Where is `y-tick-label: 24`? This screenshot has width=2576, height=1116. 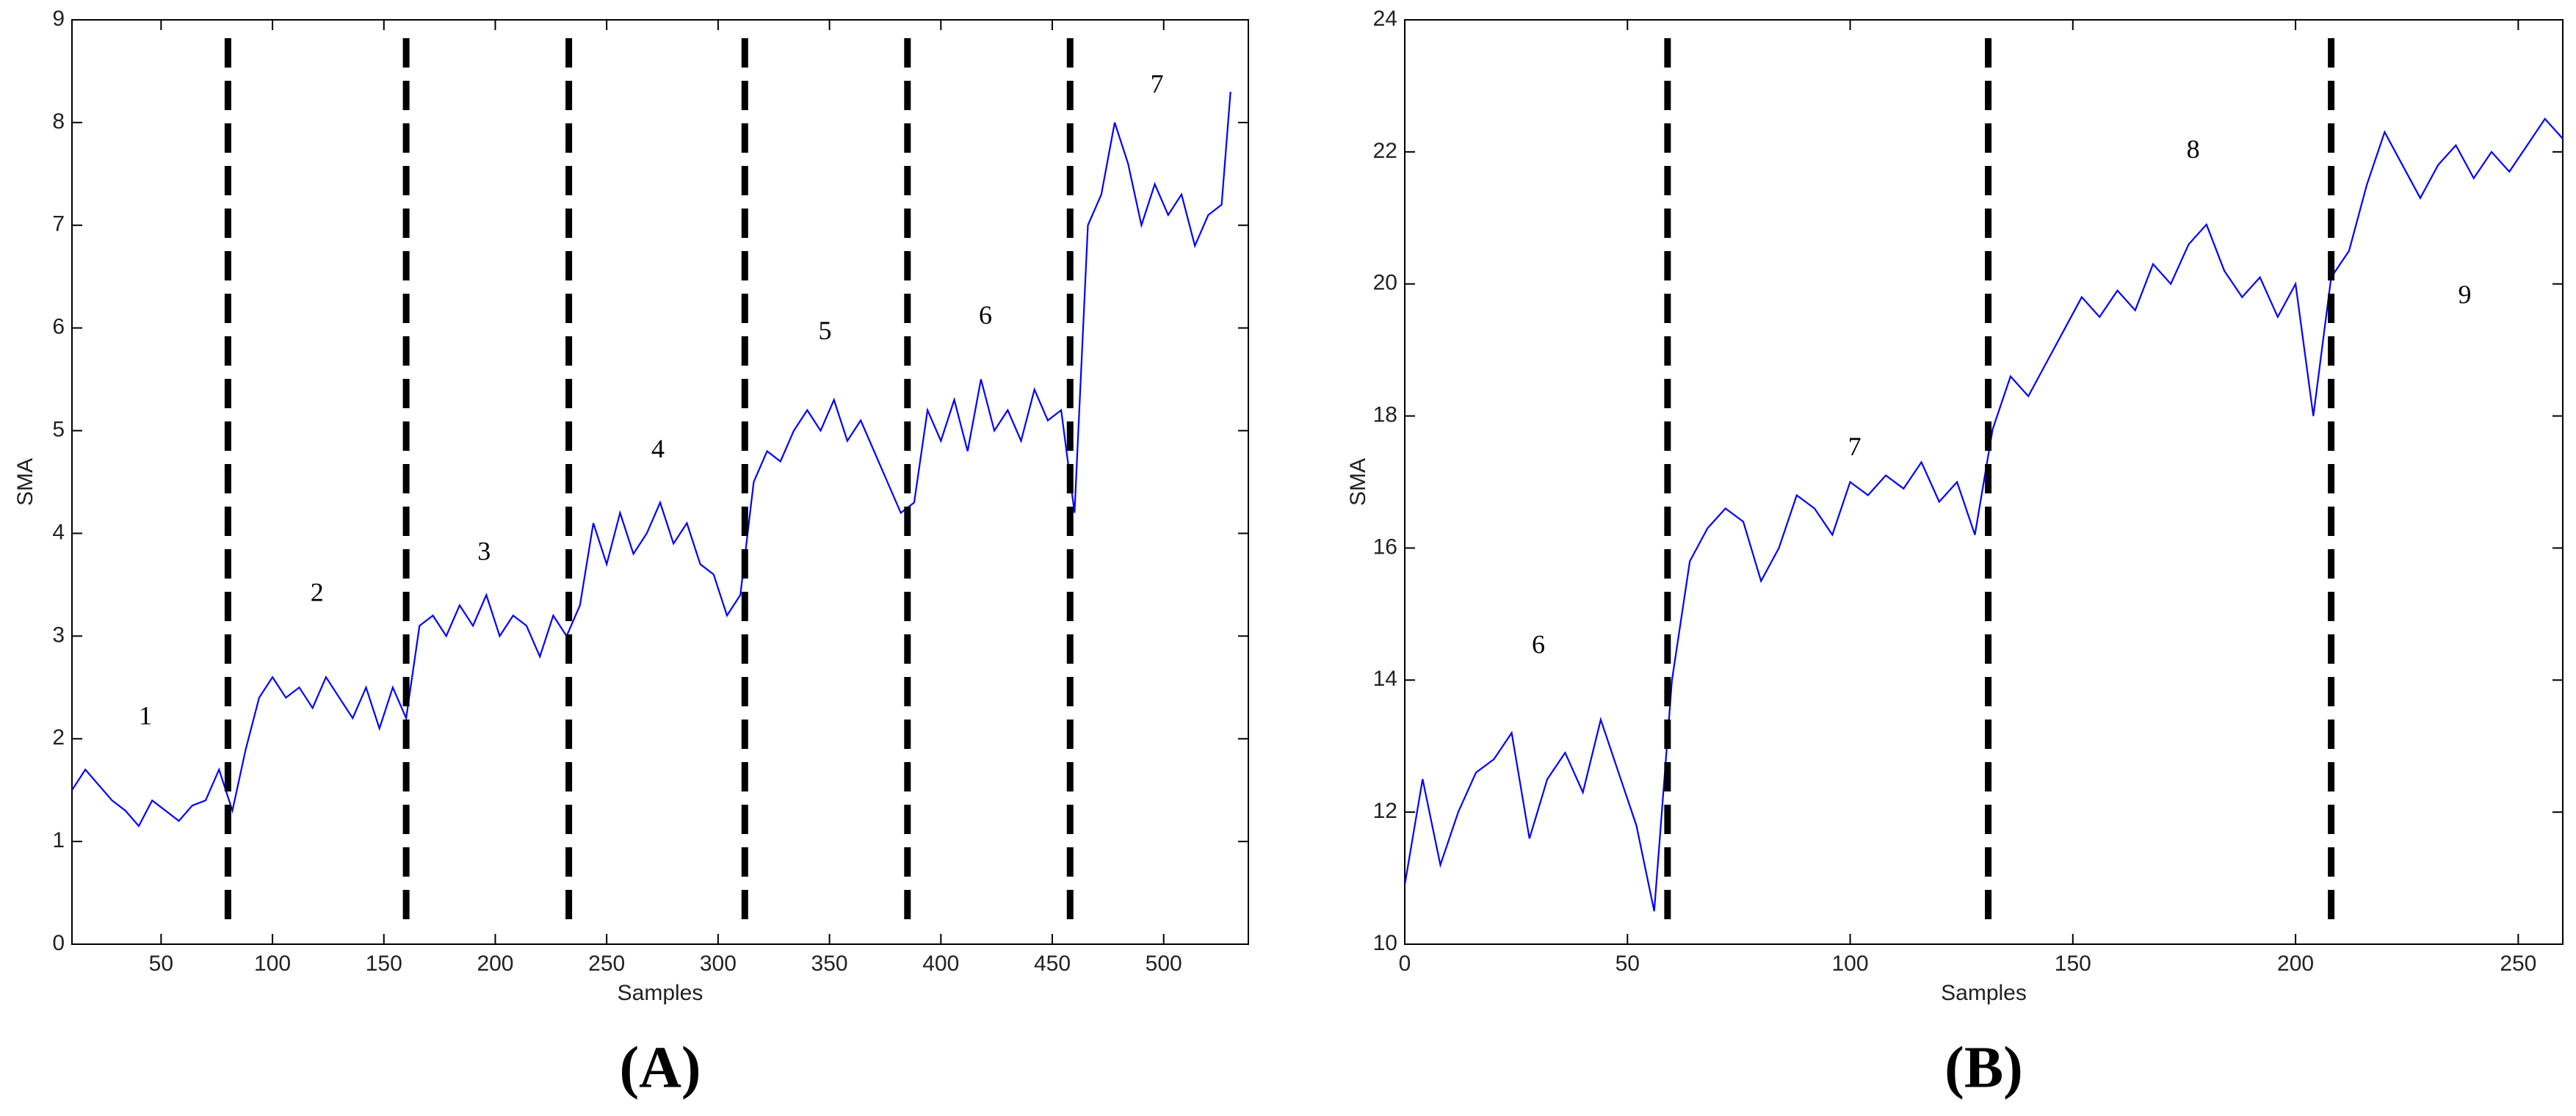 y-tick-label: 24 is located at coordinates (1385, 19).